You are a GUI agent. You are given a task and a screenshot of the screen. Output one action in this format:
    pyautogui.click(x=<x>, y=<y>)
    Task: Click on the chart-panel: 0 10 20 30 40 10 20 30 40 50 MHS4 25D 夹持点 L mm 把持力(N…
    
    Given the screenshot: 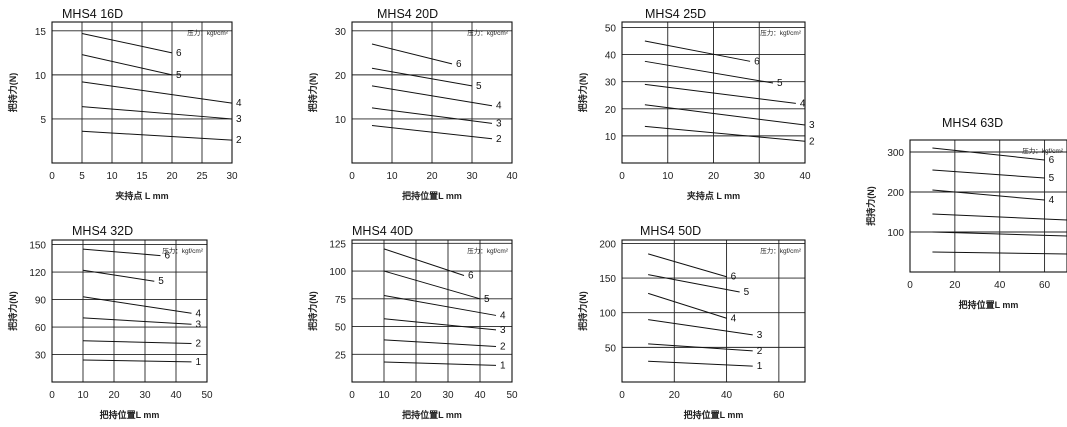 What is the action you would take?
    pyautogui.click(x=696, y=104)
    